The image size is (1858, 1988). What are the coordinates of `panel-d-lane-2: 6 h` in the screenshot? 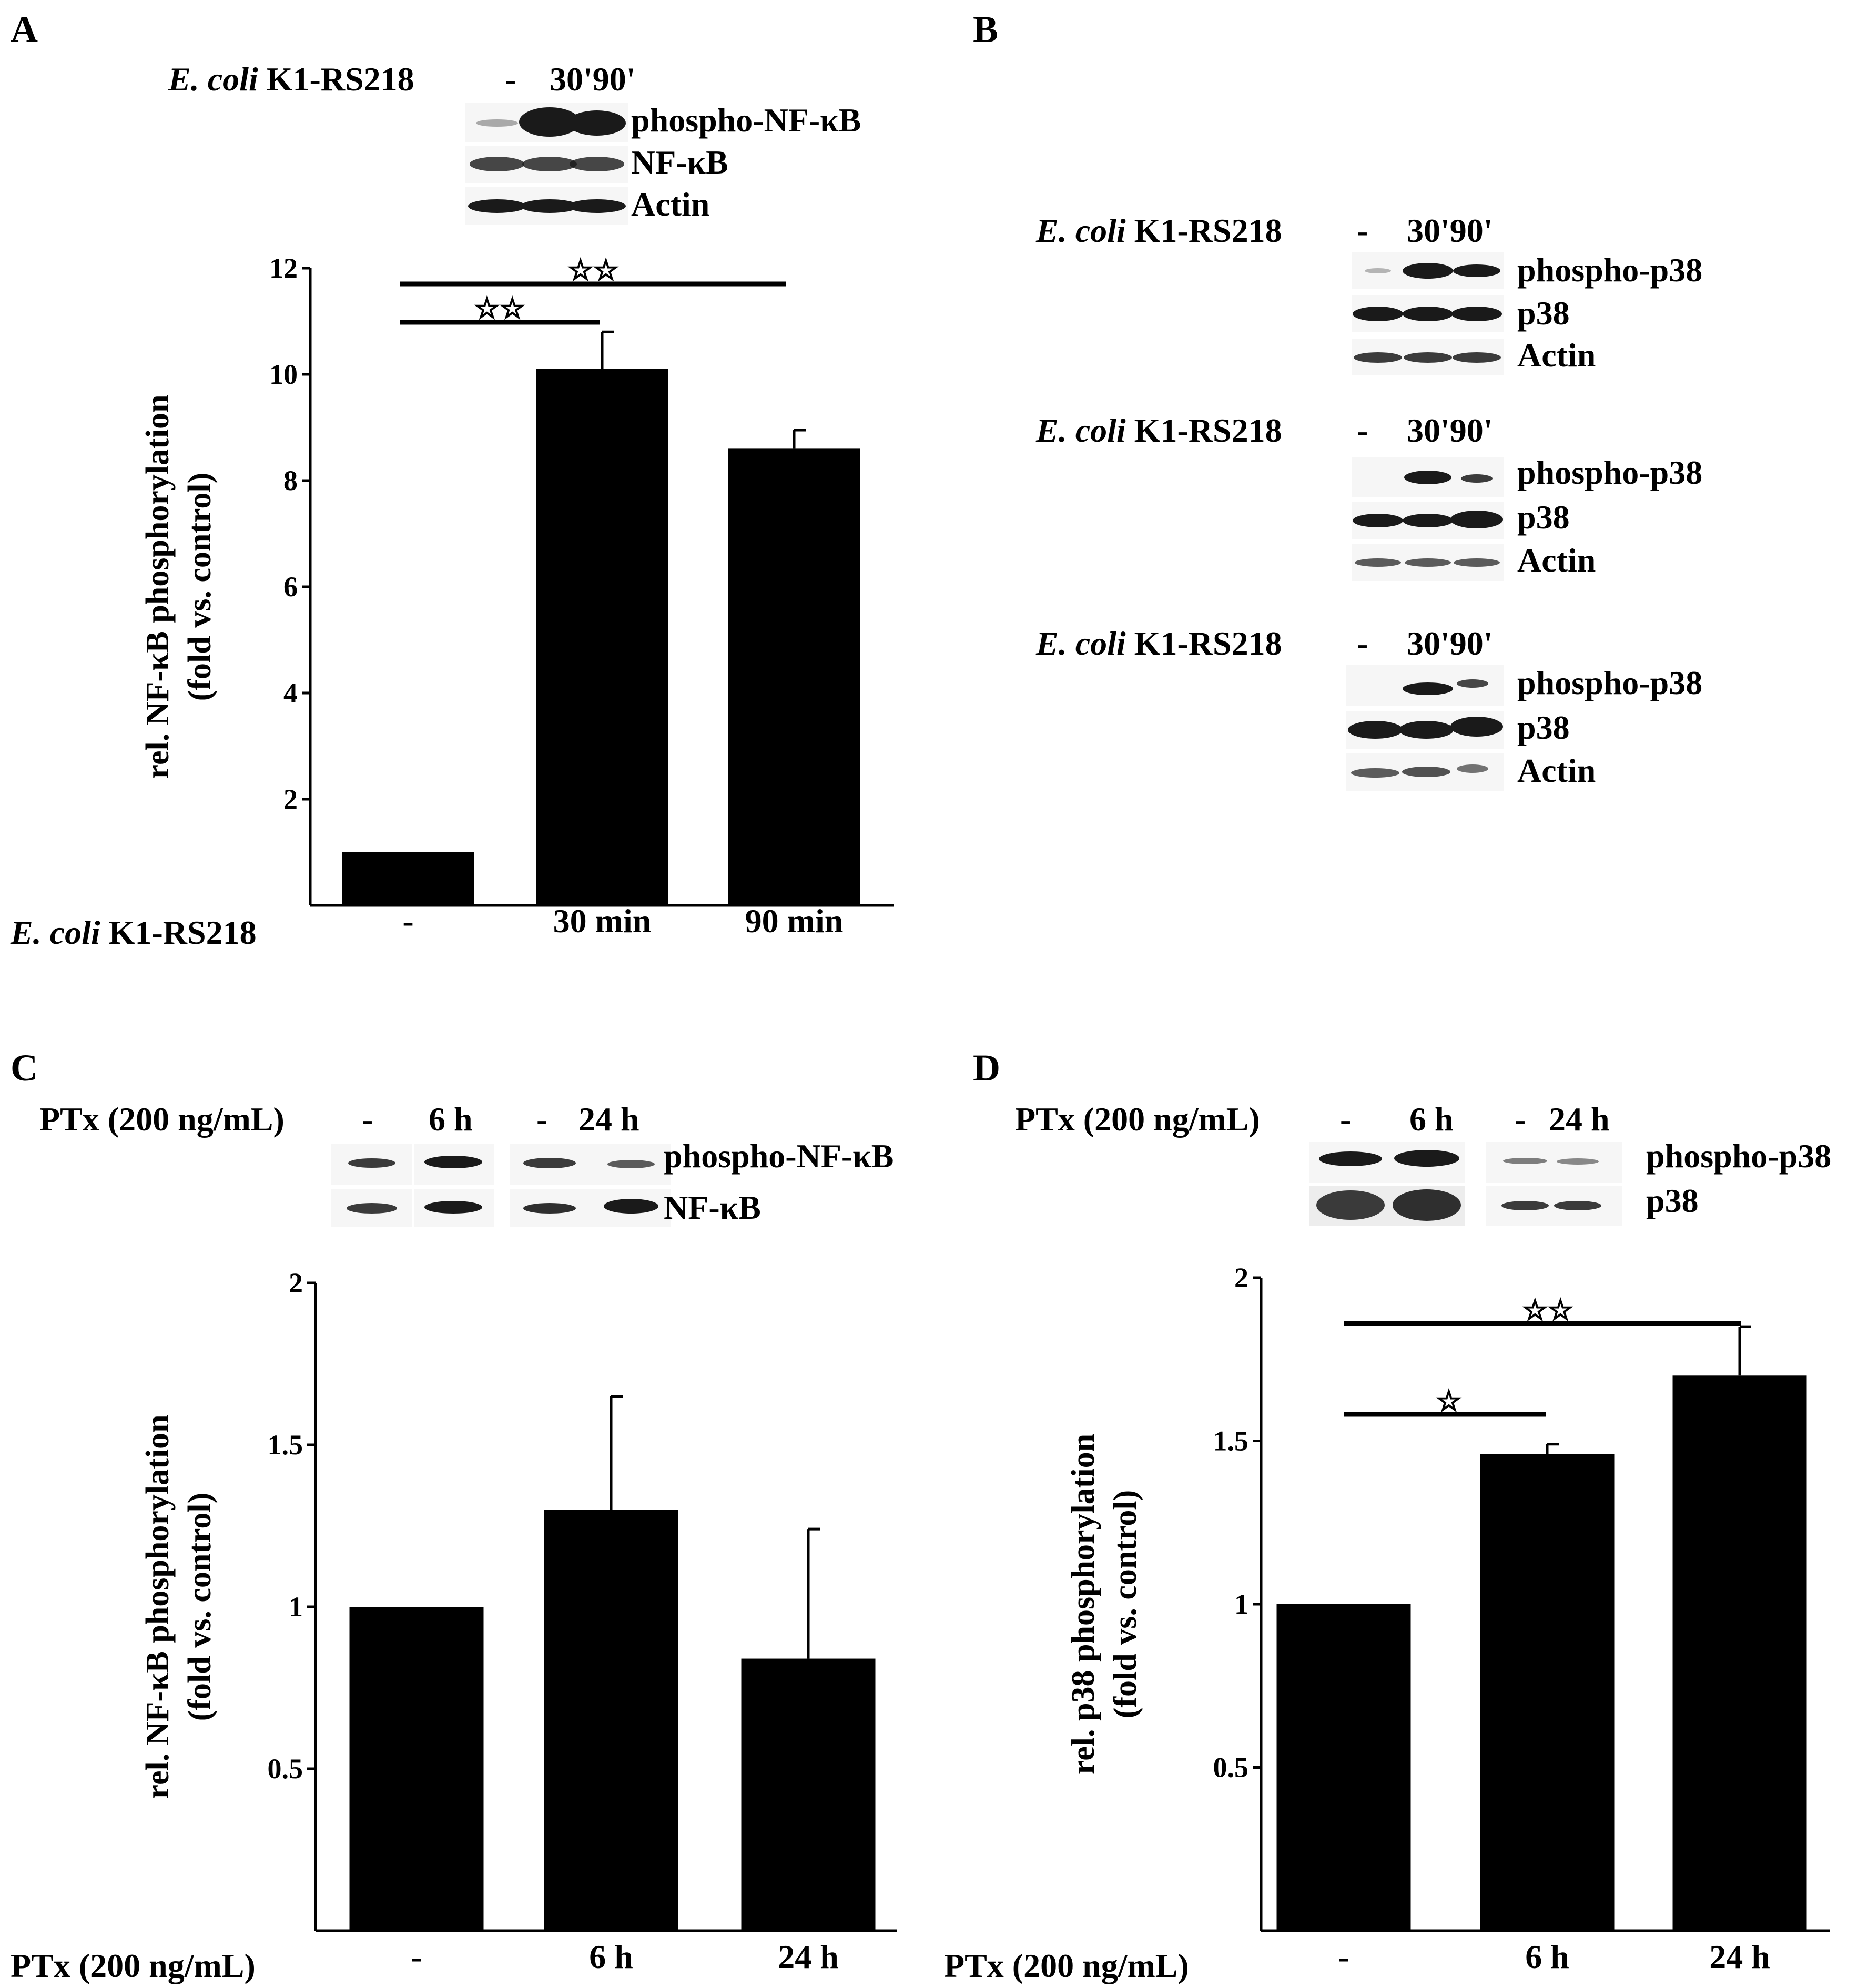 It's located at (1431, 1119).